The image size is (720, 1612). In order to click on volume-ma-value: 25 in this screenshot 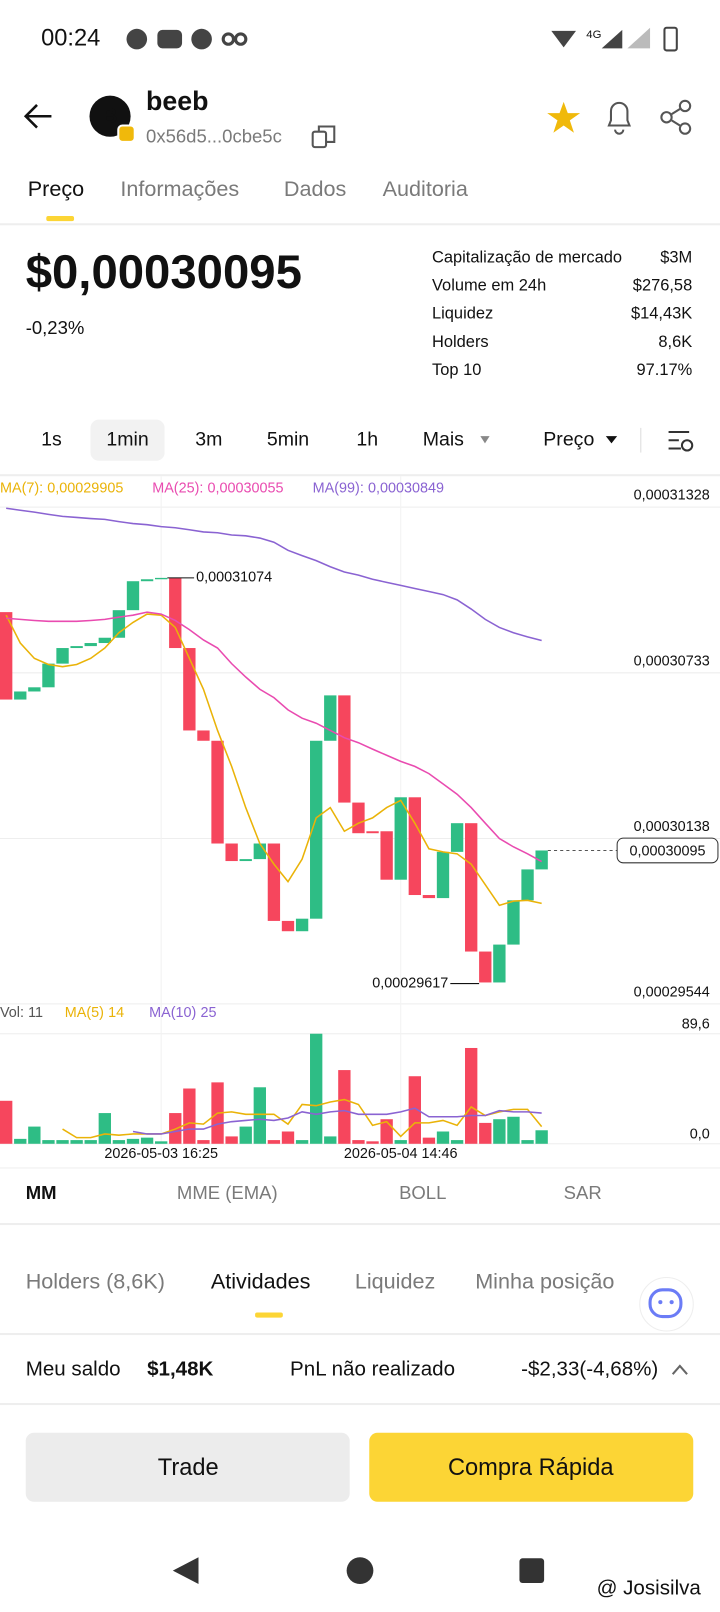, I will do `click(208, 1013)`.